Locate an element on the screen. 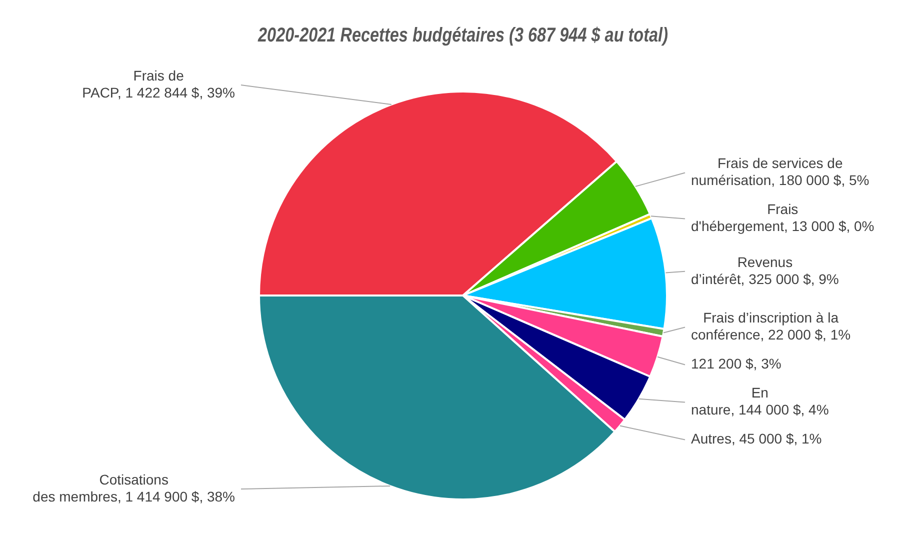 The width and height of the screenshot is (919, 536). slice-label: Autres, 45 000 $, 1% is located at coordinates (756, 438).